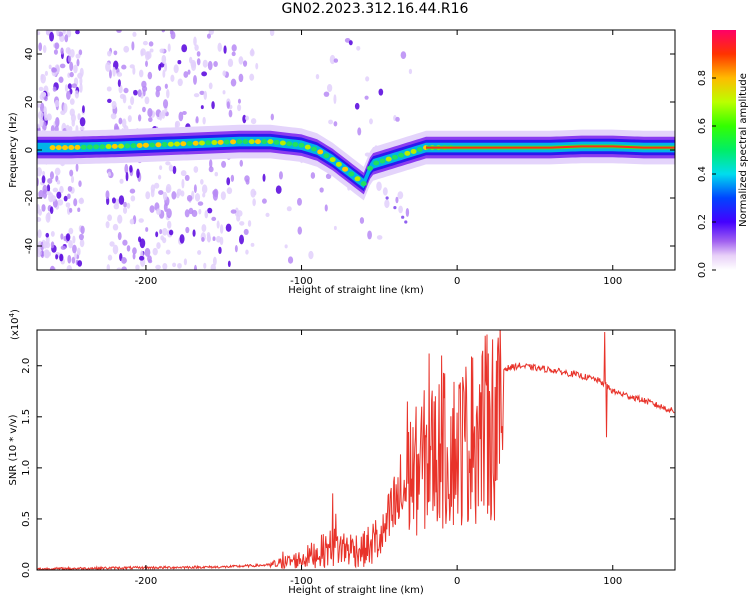 The height and width of the screenshot is (600, 750). What do you see at coordinates (375, 9) in the screenshot?
I see `figure-title: GN02.2023.312.16.44.R16` at bounding box center [375, 9].